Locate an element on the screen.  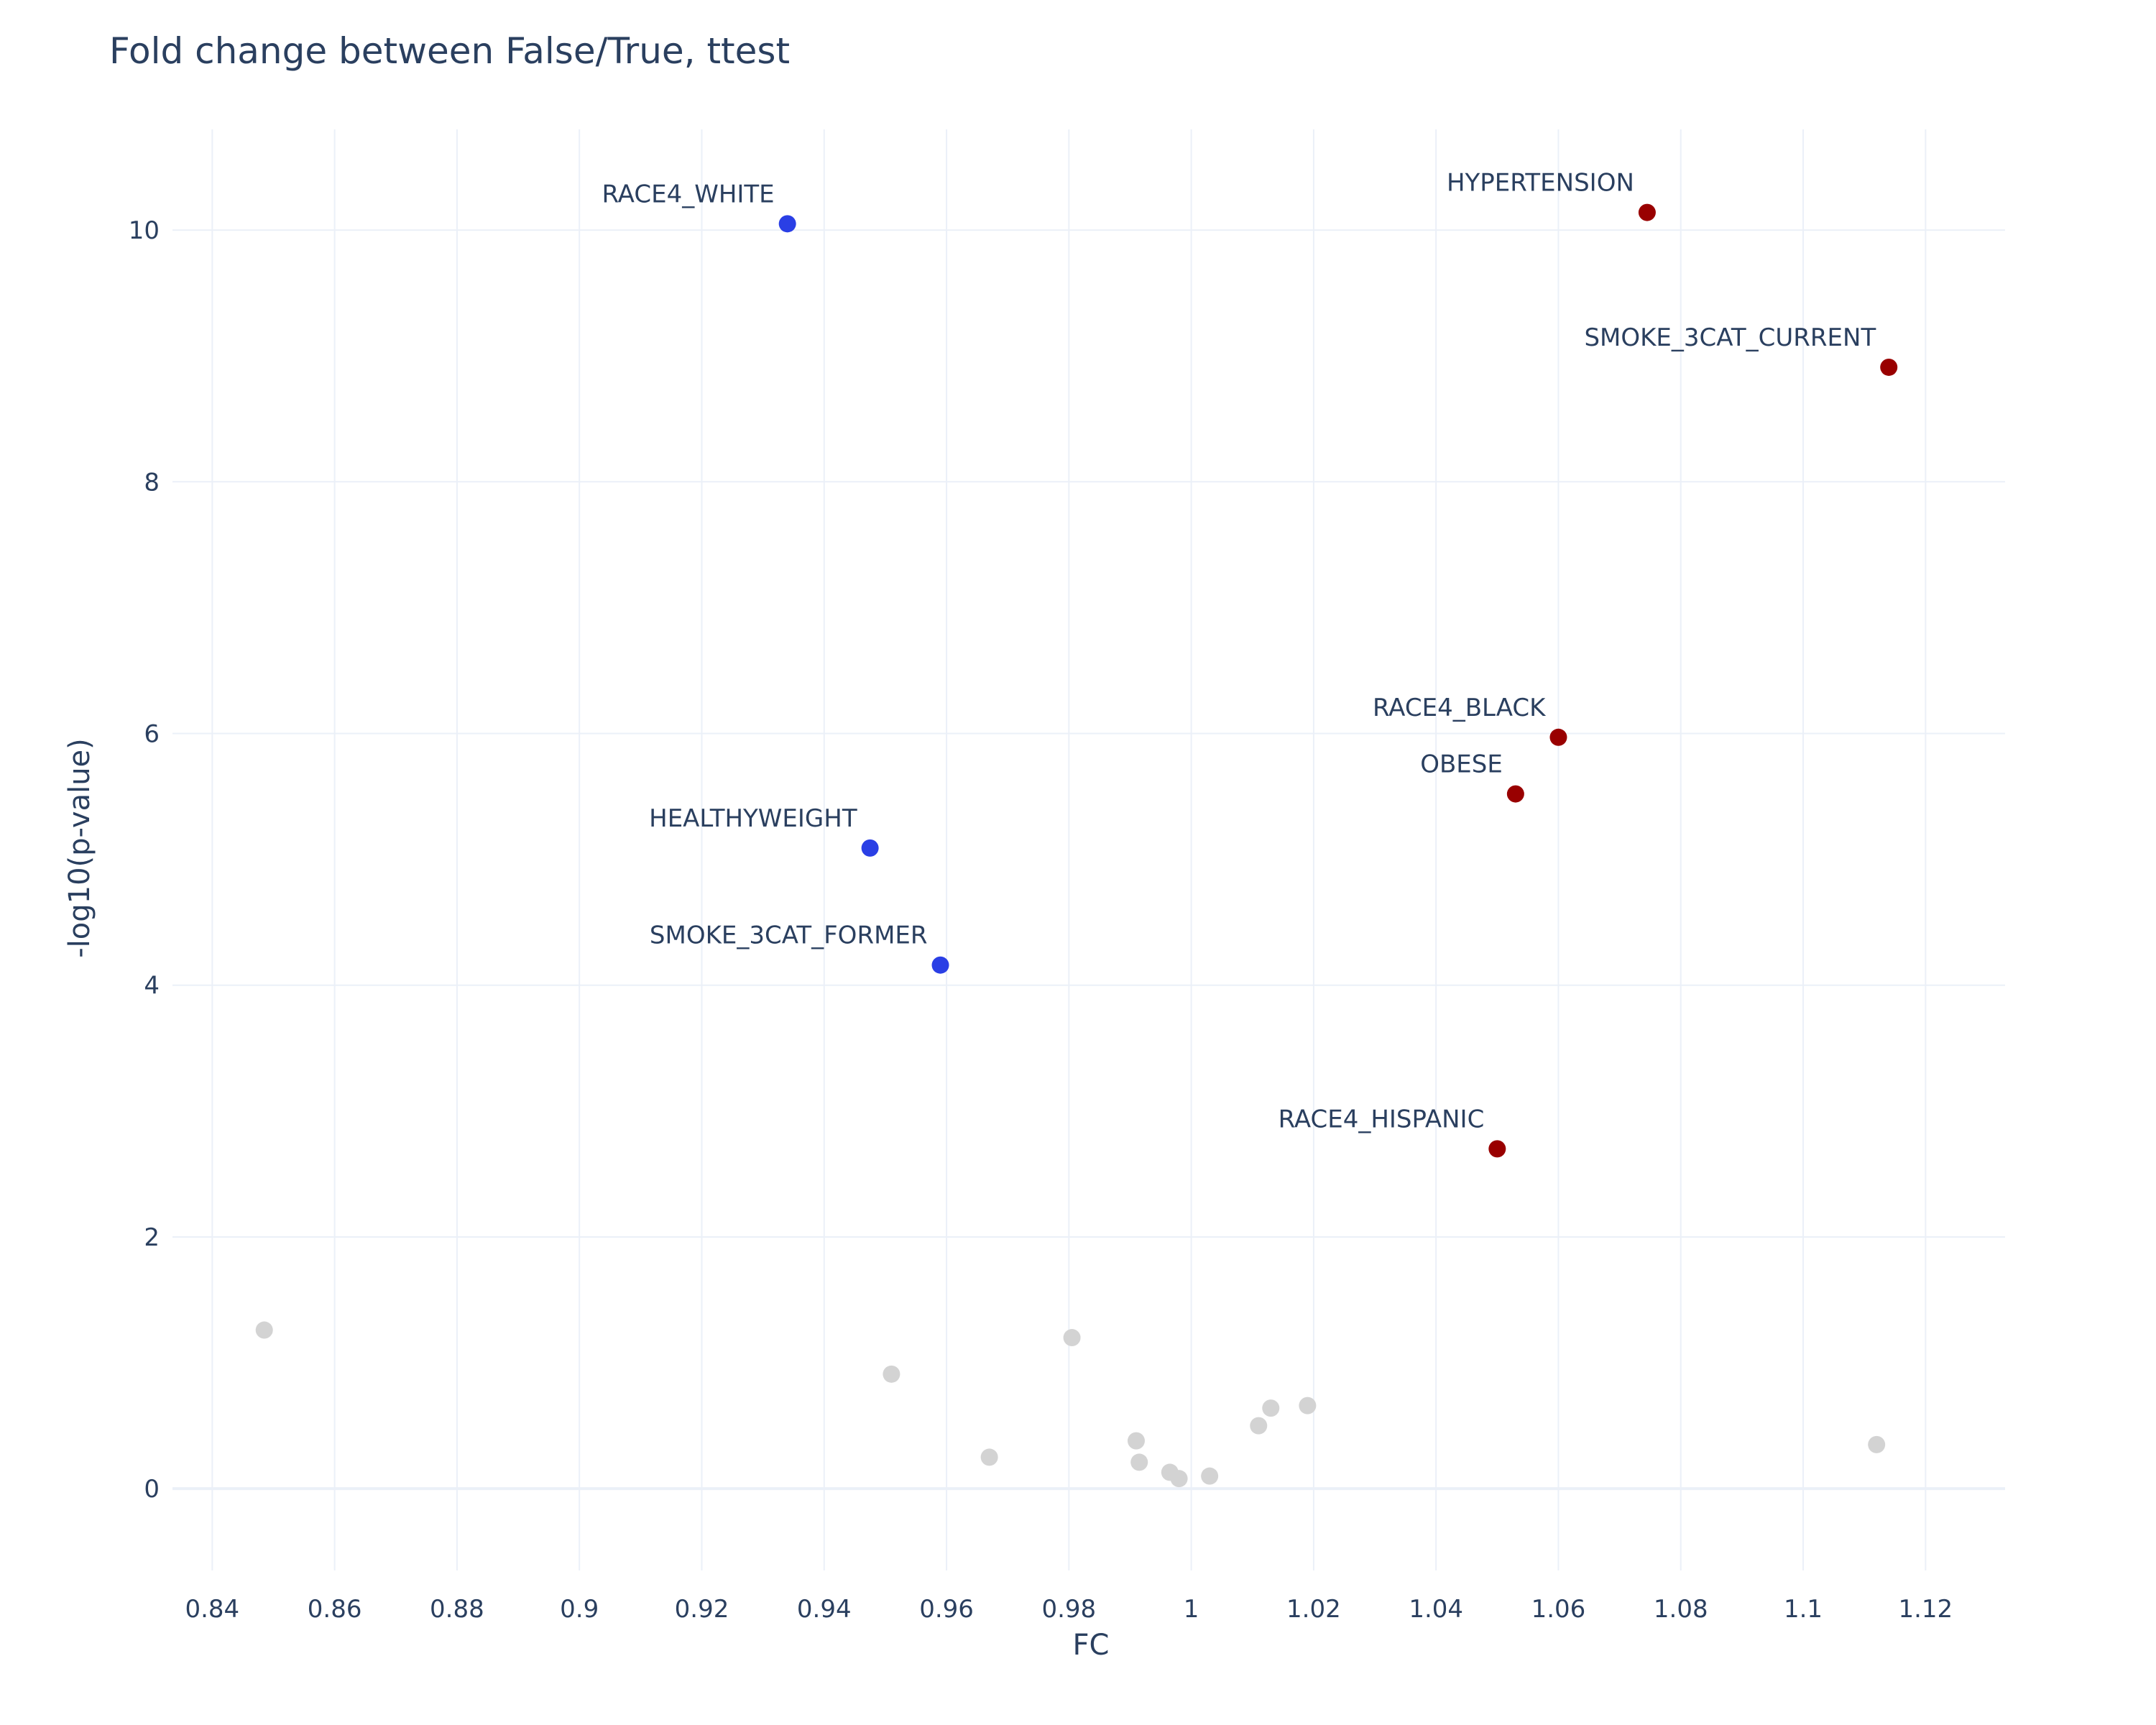
x-tick-label: 1.02 is located at coordinates (1313, 1609).